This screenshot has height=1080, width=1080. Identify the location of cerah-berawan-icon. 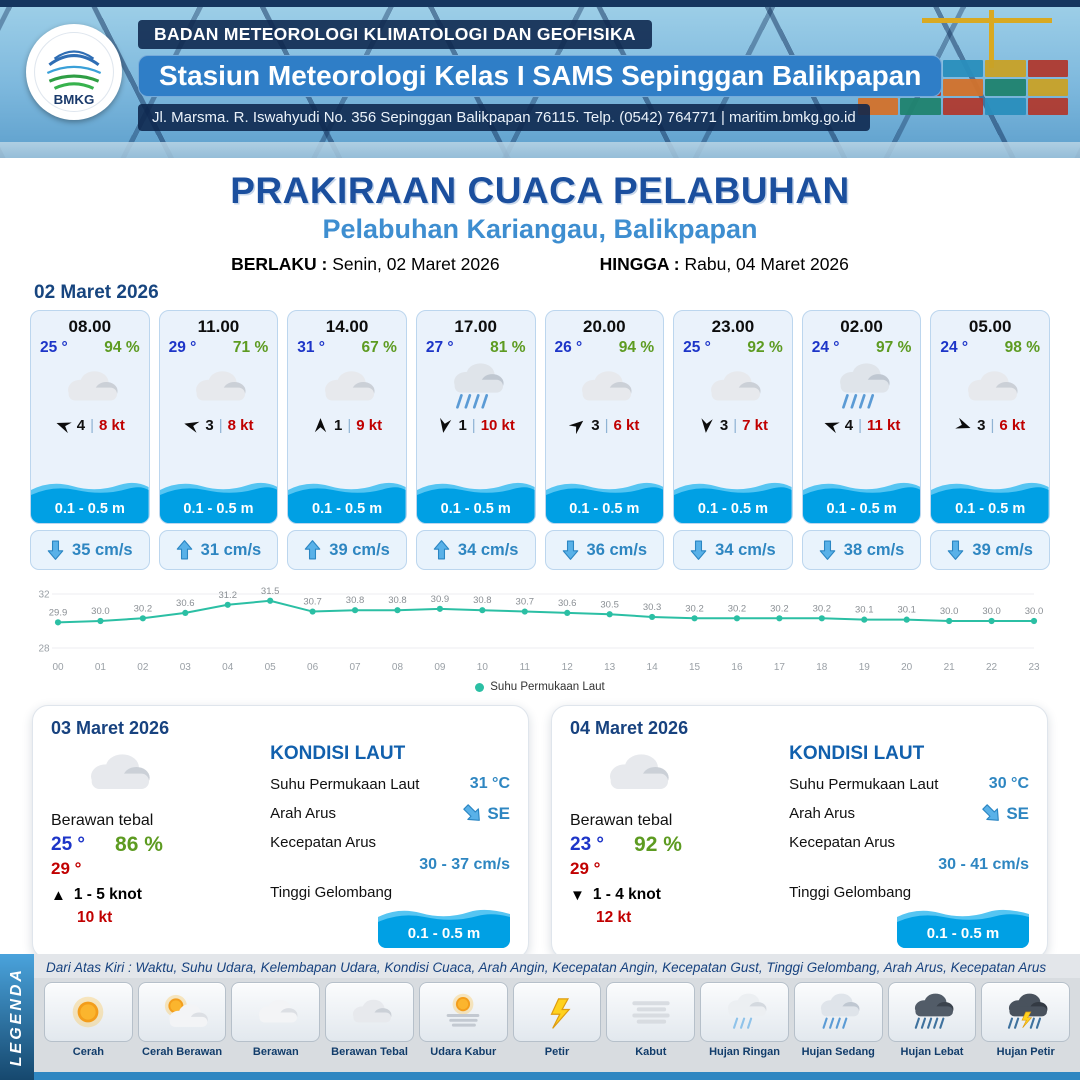
(182, 1012).